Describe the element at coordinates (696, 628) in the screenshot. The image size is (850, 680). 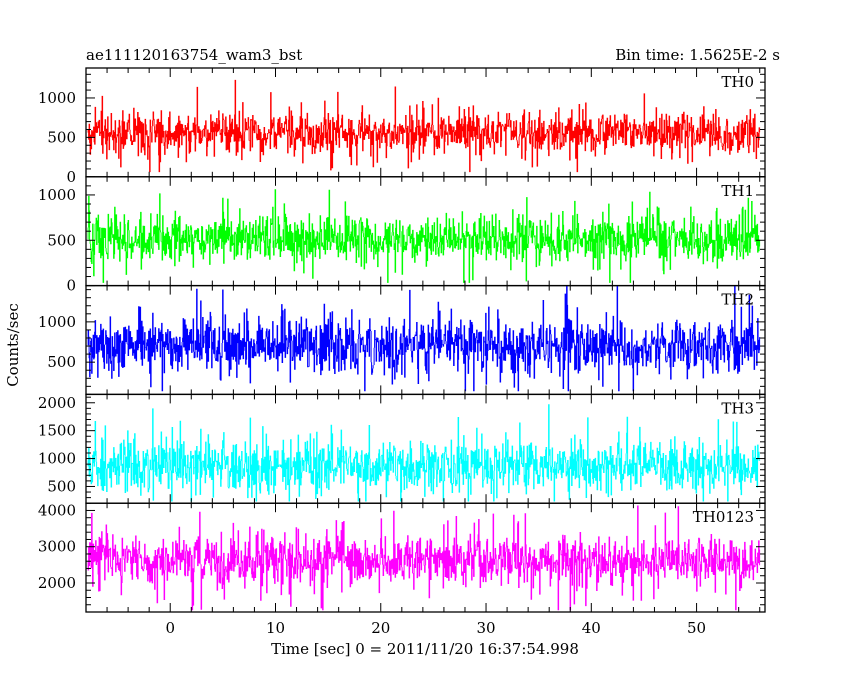
I see `x-tick-label: 50` at that location.